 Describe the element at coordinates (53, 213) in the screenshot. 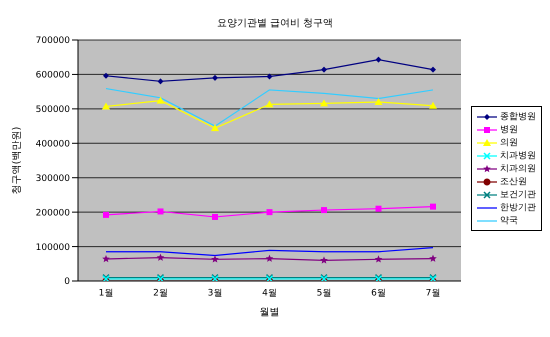

I see `y-tick-label: 200000` at that location.